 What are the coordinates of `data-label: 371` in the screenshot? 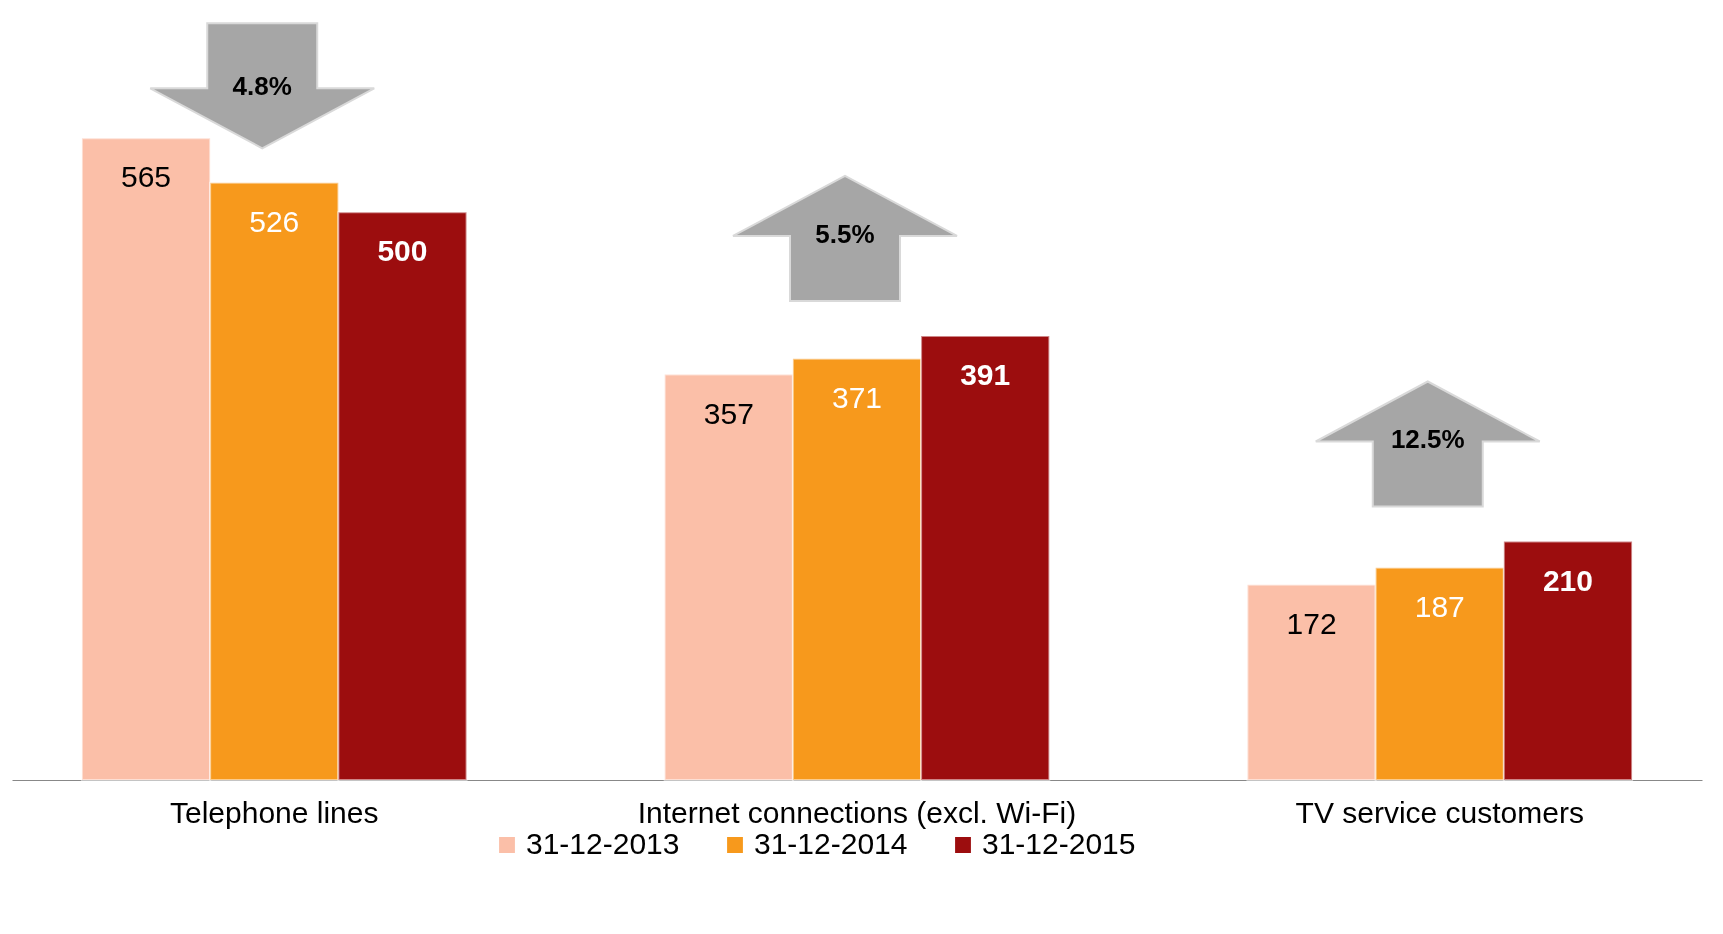 It's located at (857, 397).